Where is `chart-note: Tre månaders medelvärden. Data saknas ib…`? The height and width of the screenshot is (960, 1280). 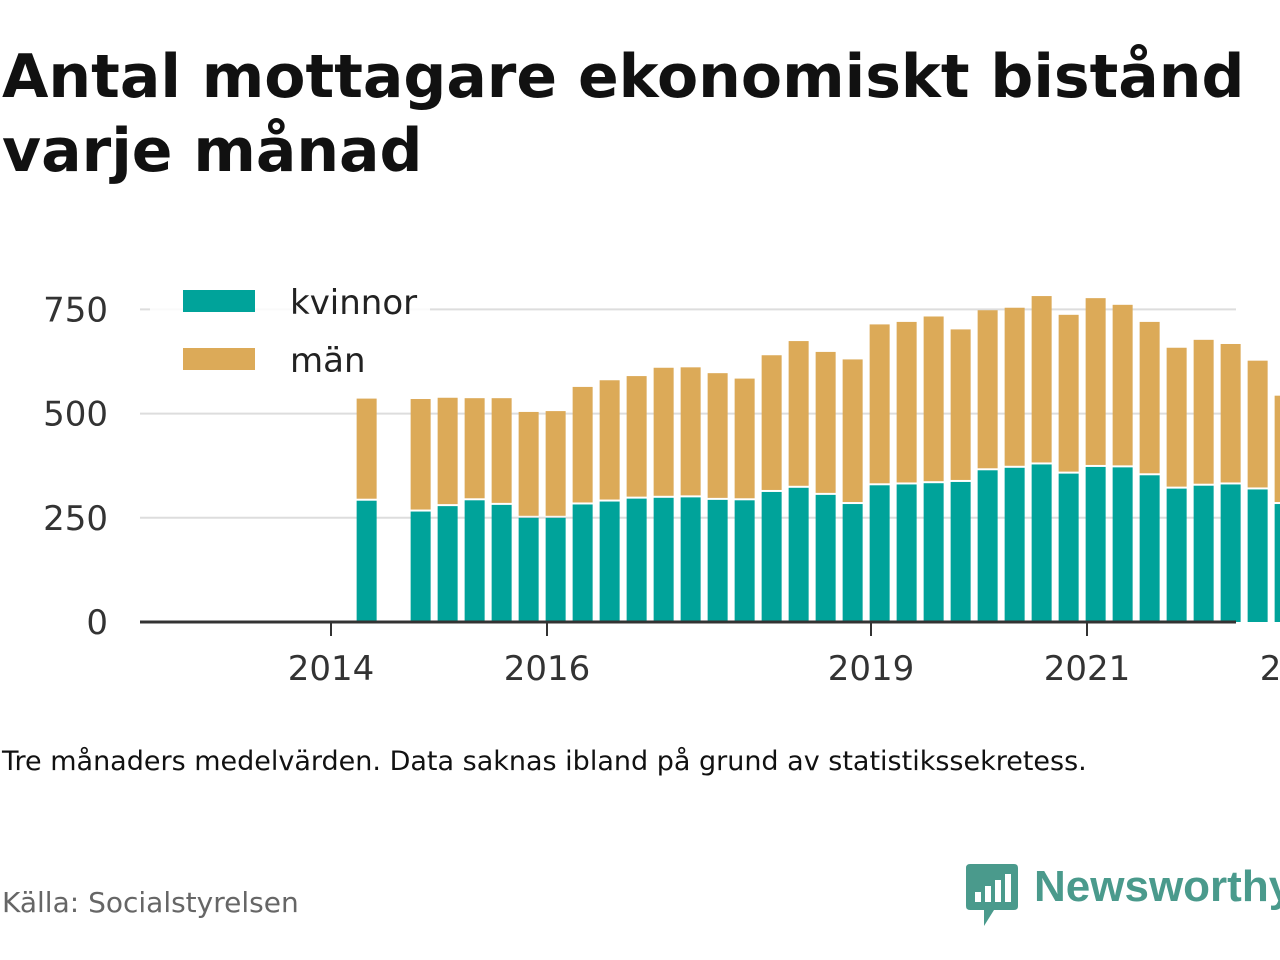 chart-note: Tre månaders medelvärden. Data saknas ib… is located at coordinates (544, 761).